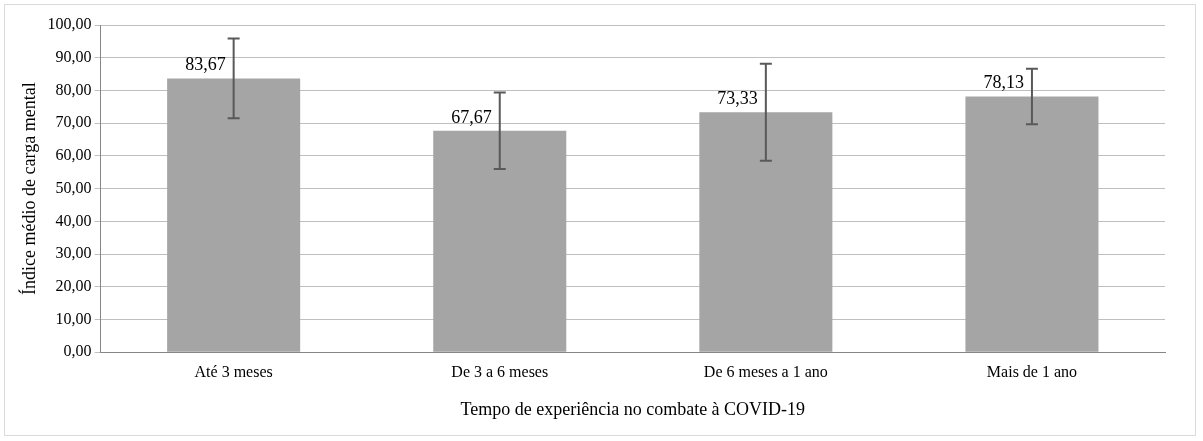 The image size is (1203, 441). I want to click on x-tick-label: De 3 a 6 meses, so click(500, 371).